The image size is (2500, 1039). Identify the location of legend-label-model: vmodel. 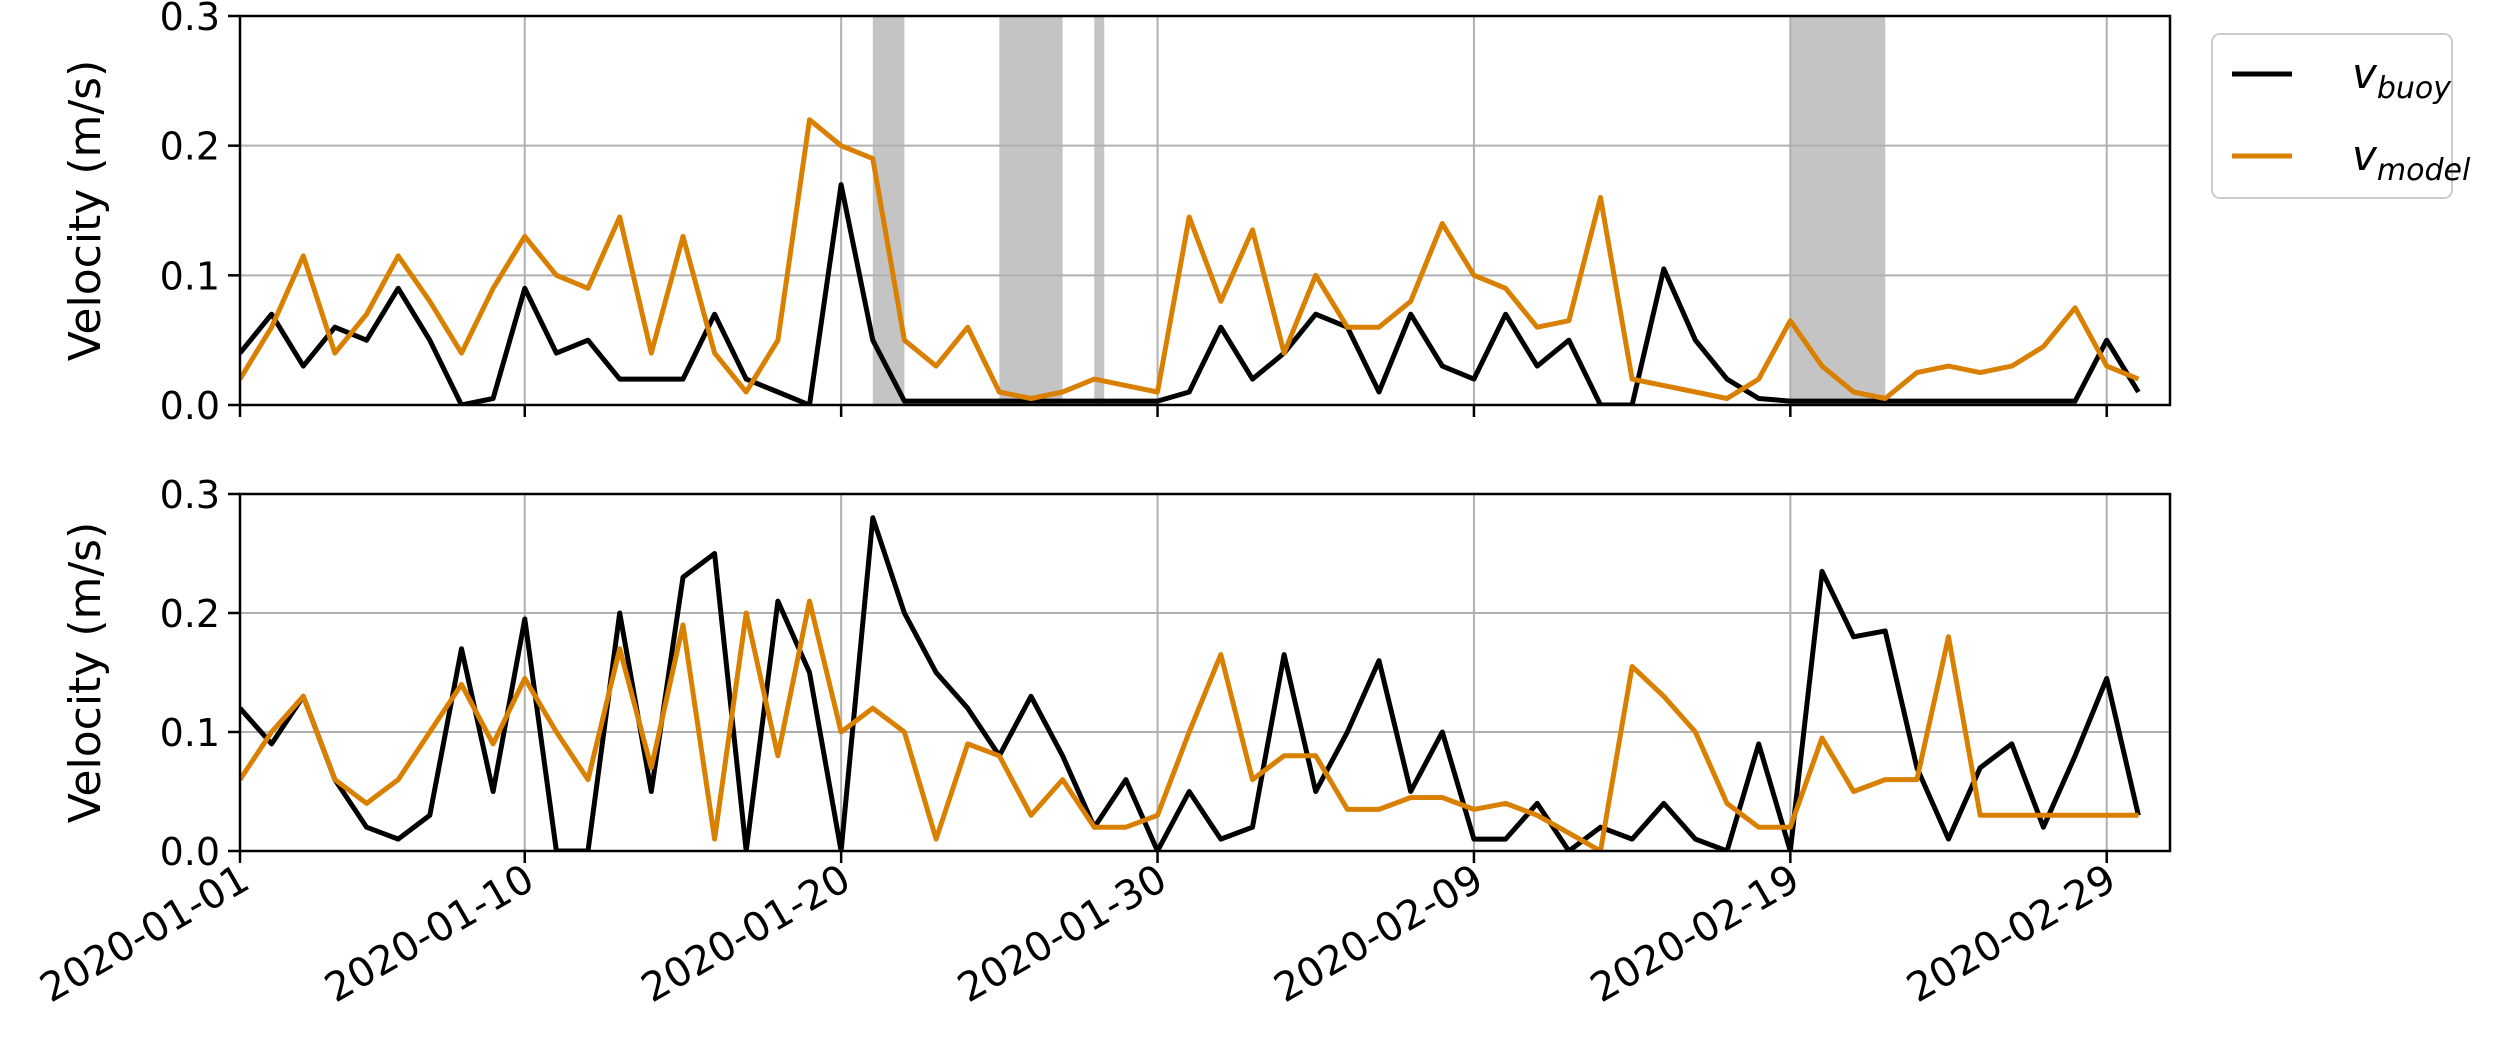
(2411, 159).